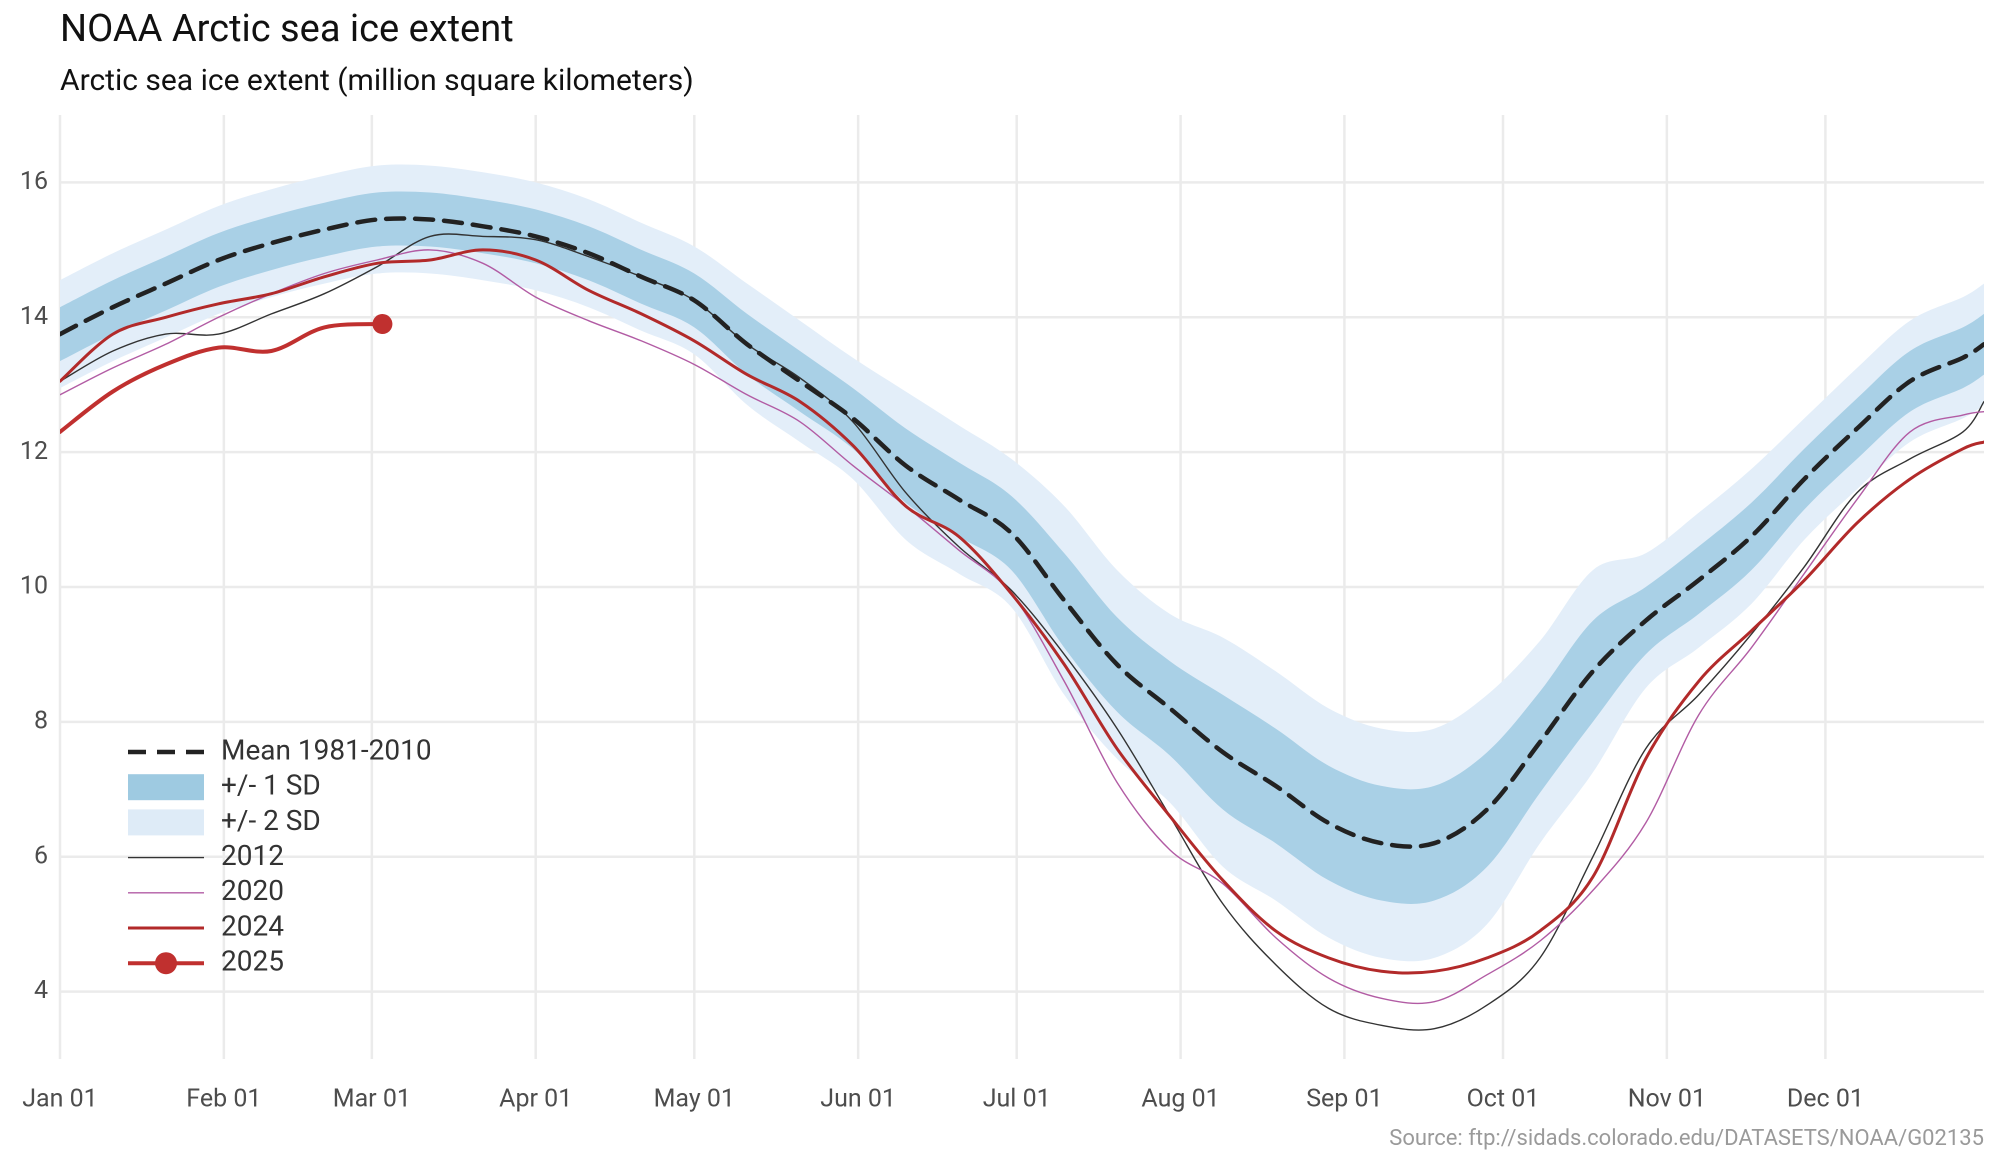 The width and height of the screenshot is (2000, 1167). What do you see at coordinates (34, 316) in the screenshot?
I see `y-tick-label: 14` at bounding box center [34, 316].